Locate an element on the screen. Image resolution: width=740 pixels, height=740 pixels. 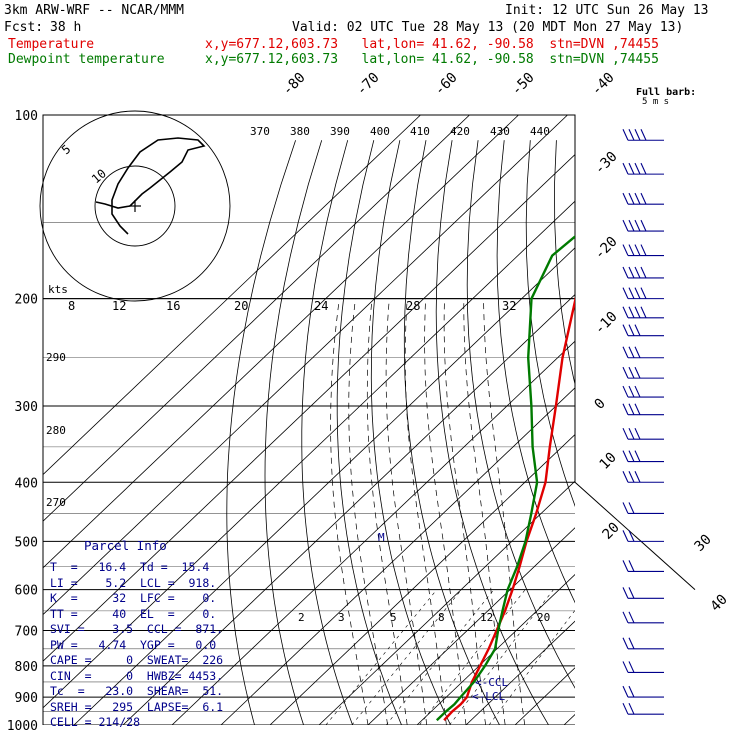
parcel-info-row: CIN = 0 HWBZ= 4453. is located at coordinates (137, 675).